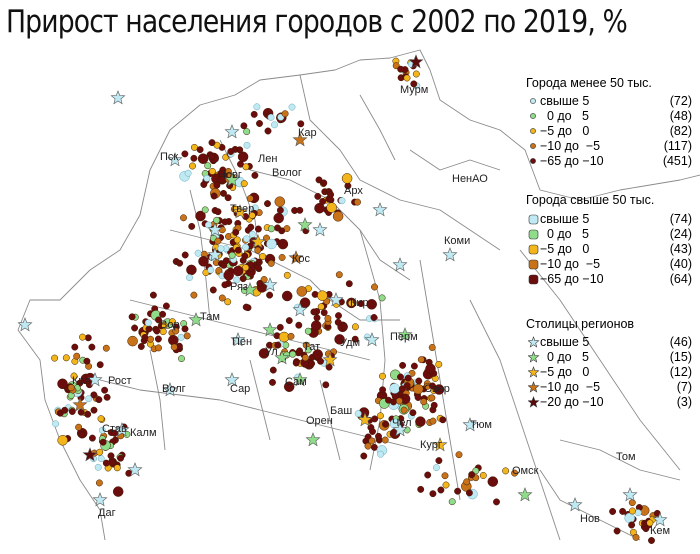 Image resolution: width=700 pixels, height=554 pixels. I want to click on legend-row: 0 до 5 (48), so click(613, 116).